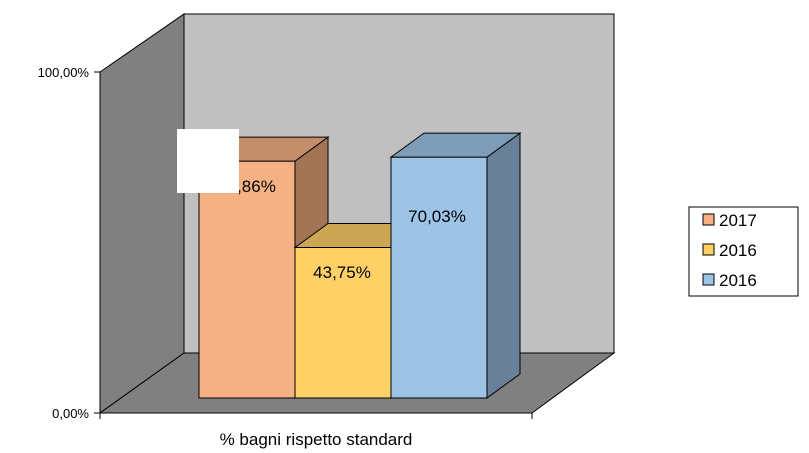  Describe the element at coordinates (738, 220) in the screenshot. I see `legend-label-2017: 2017` at that location.